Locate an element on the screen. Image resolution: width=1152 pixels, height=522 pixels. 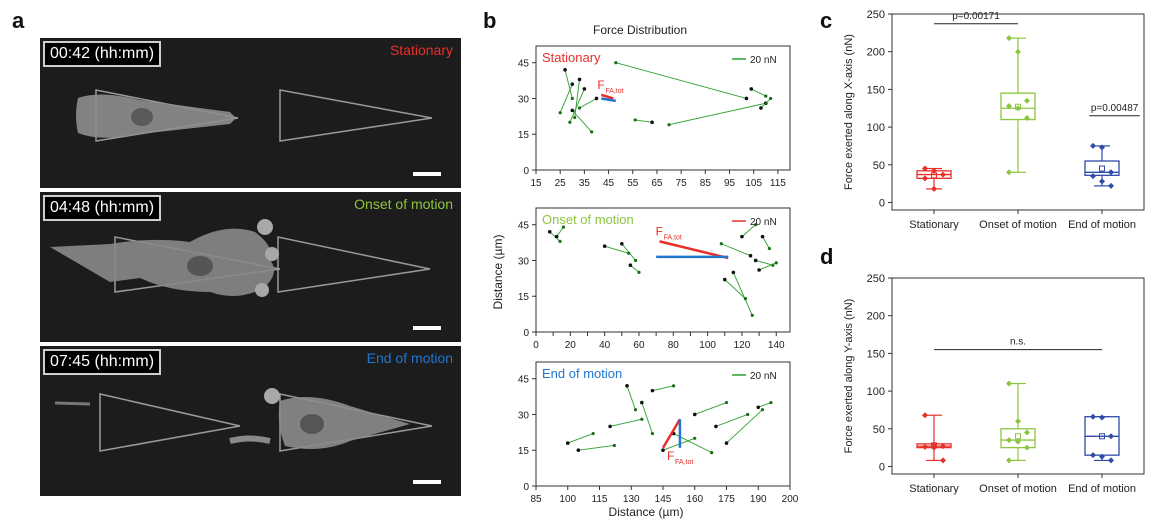
x-tick-label: 120 is located at coordinates (742, 345).